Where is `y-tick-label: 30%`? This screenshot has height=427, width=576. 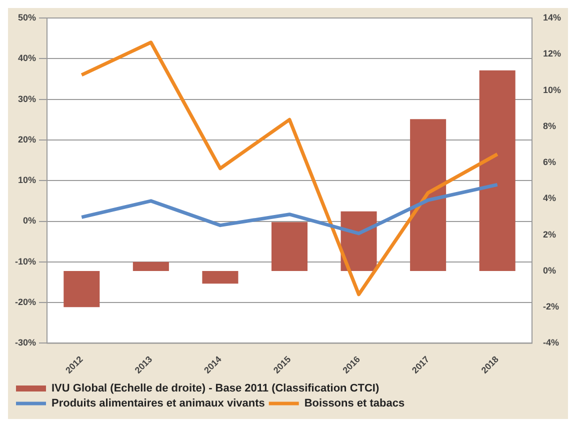 y-tick-label: 30% is located at coordinates (27, 99).